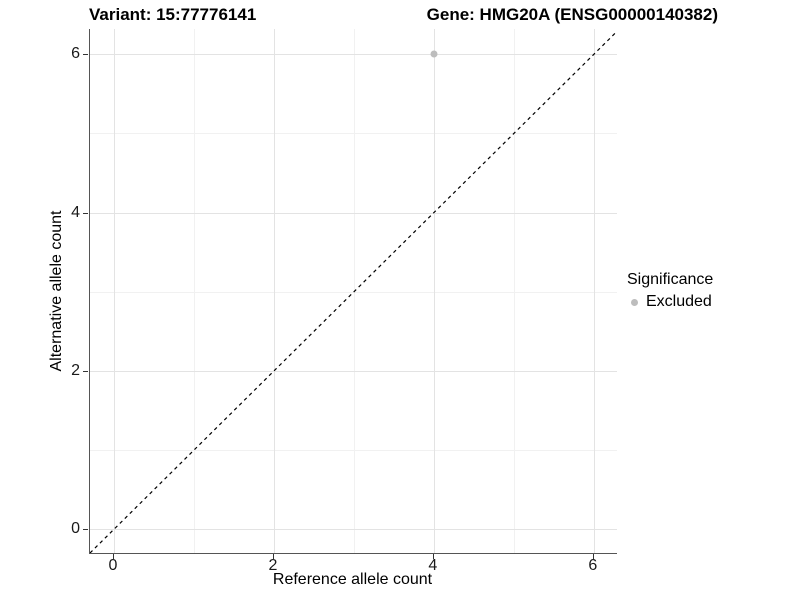  I want to click on y-tick-label: 4, so click(75, 212).